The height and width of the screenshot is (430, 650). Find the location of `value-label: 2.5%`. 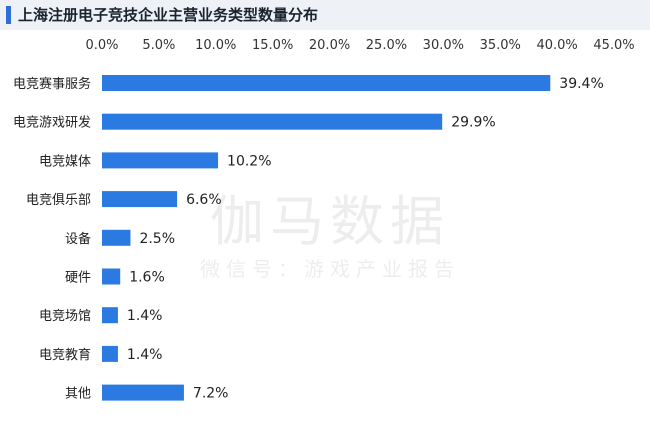

value-label: 2.5% is located at coordinates (157, 239).